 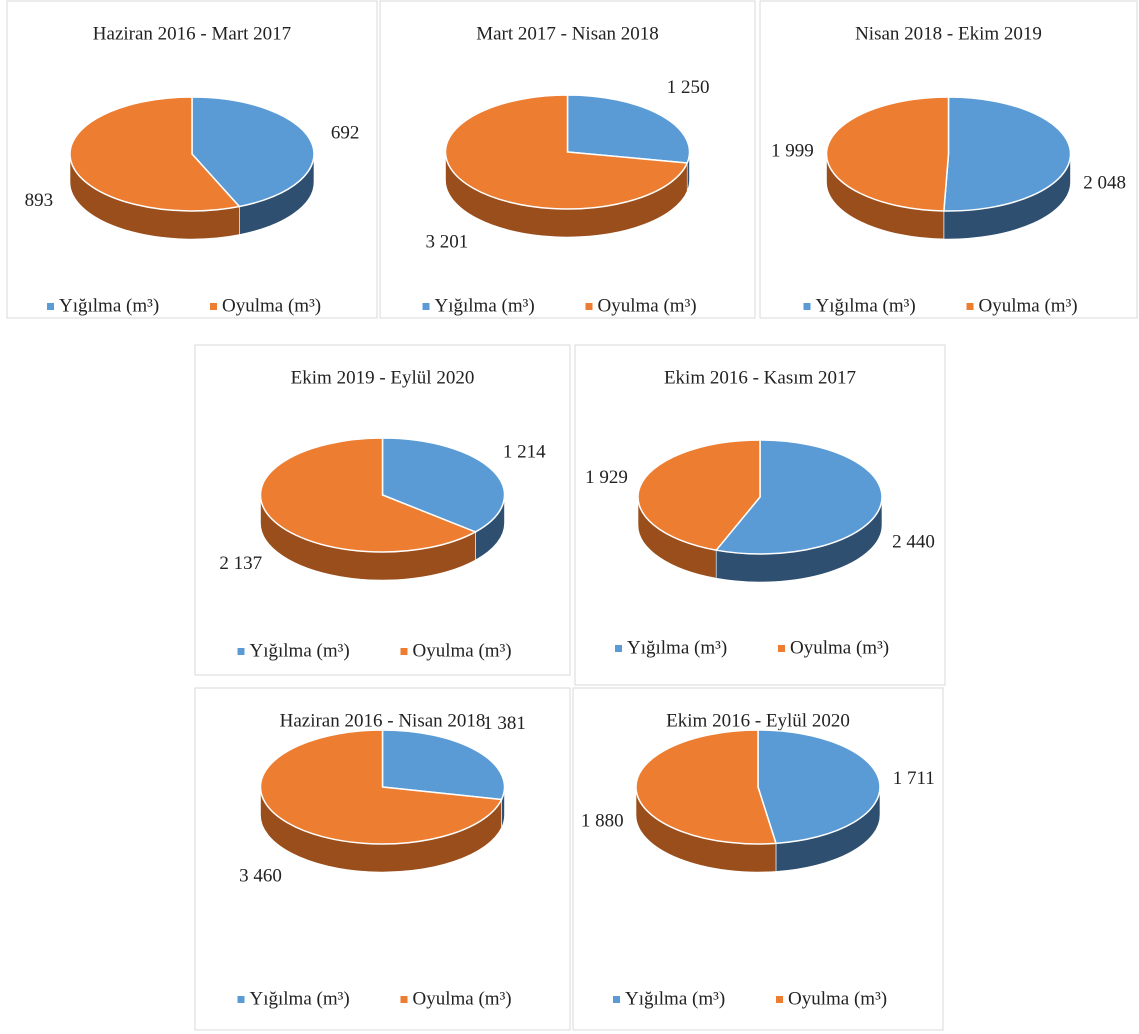 I want to click on chart-title: Haziran 2016 - Mart 2017, so click(x=192, y=33).